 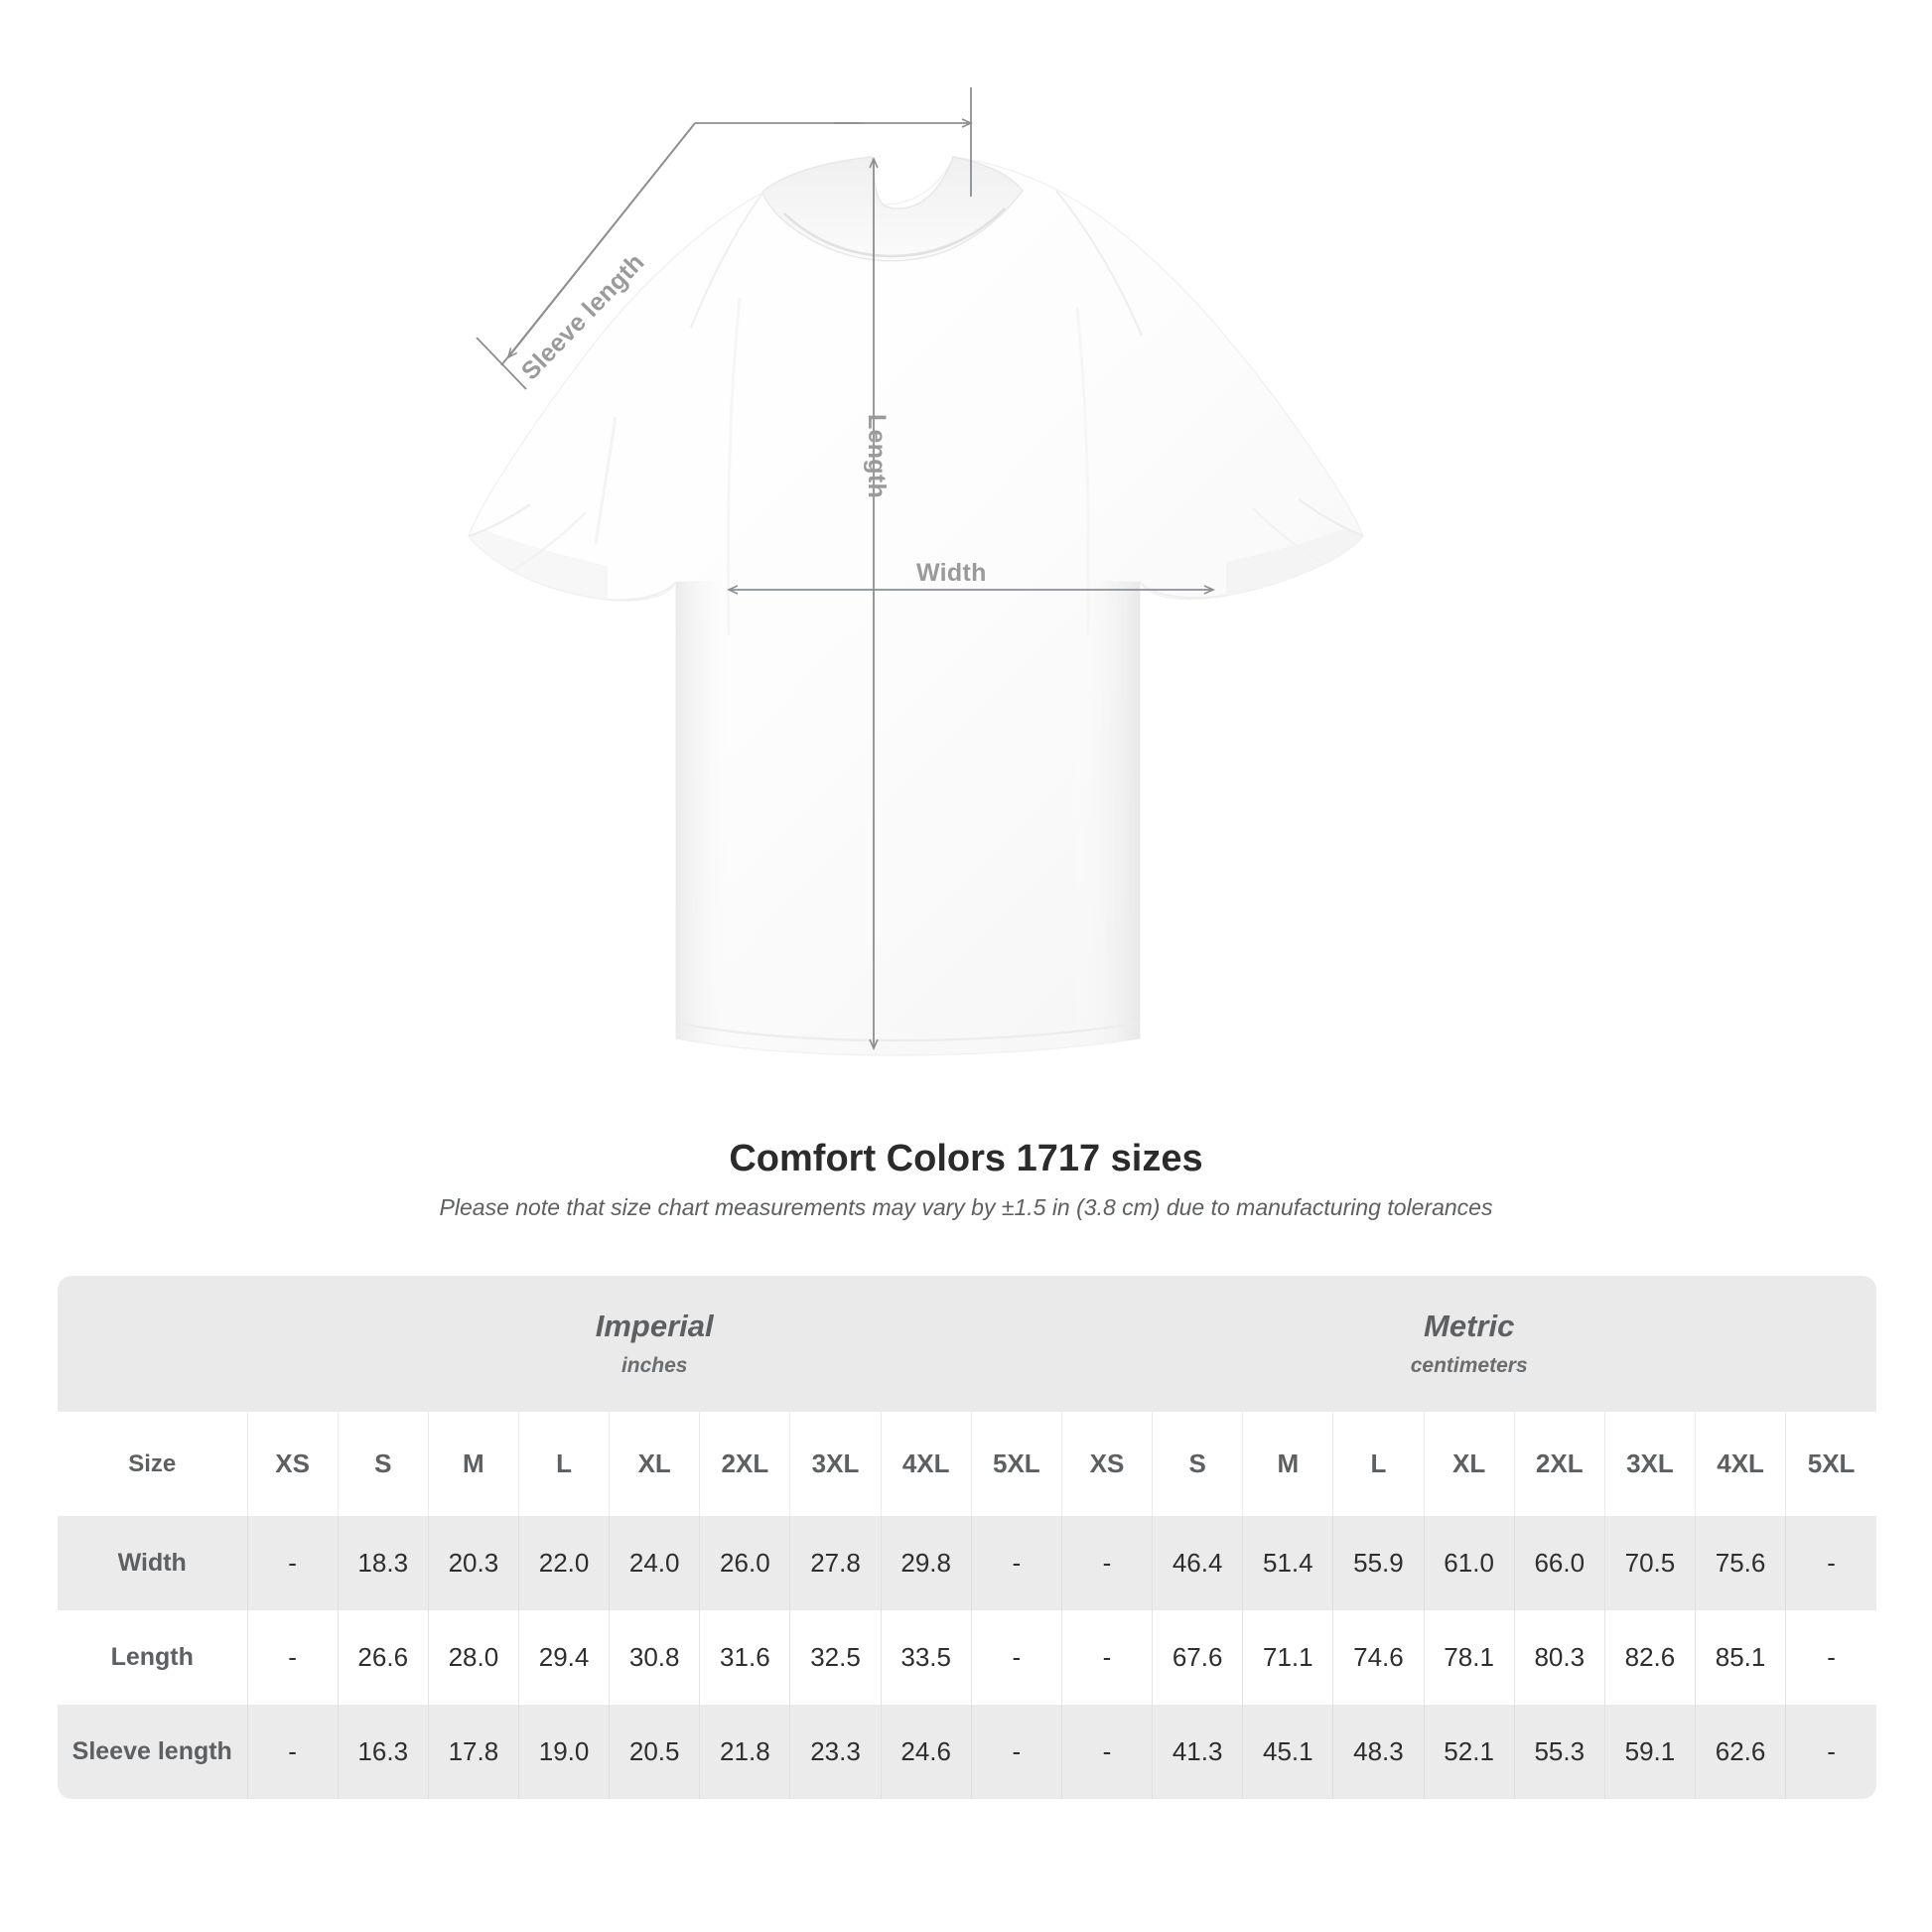 I want to click on cell-sleeve-imperial-3xl: 23.3, so click(x=836, y=1753).